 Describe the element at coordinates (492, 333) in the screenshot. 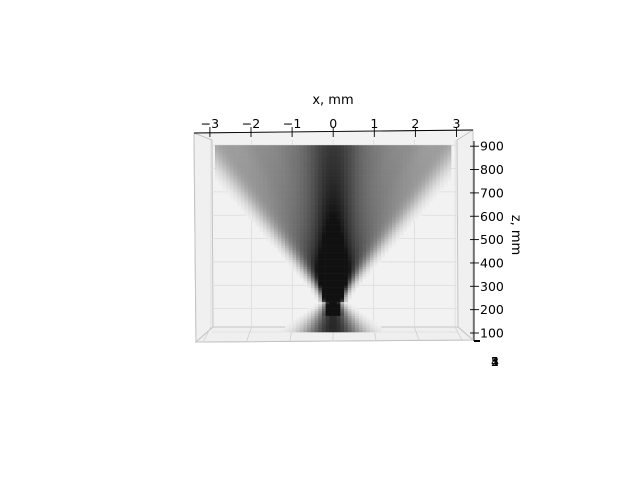

I see `z-tick-label: 100` at that location.